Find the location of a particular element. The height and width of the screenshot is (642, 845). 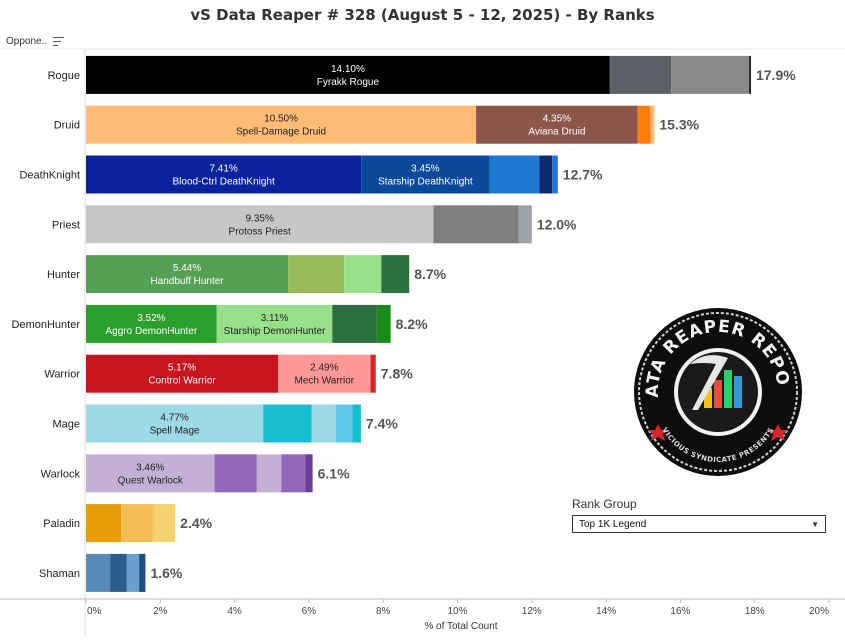

segment-percent-label: 4.35% is located at coordinates (557, 119).